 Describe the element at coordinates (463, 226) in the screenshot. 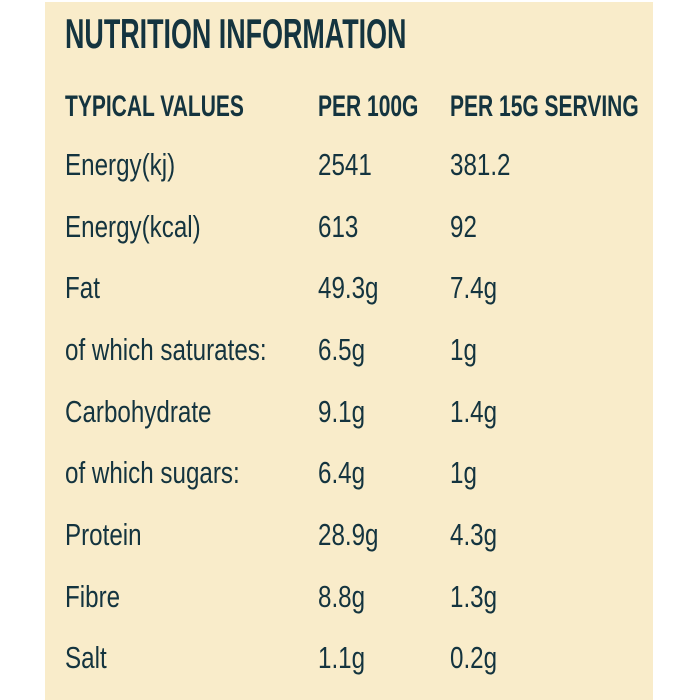

I see `row-value-per-15g-serving: 92` at that location.